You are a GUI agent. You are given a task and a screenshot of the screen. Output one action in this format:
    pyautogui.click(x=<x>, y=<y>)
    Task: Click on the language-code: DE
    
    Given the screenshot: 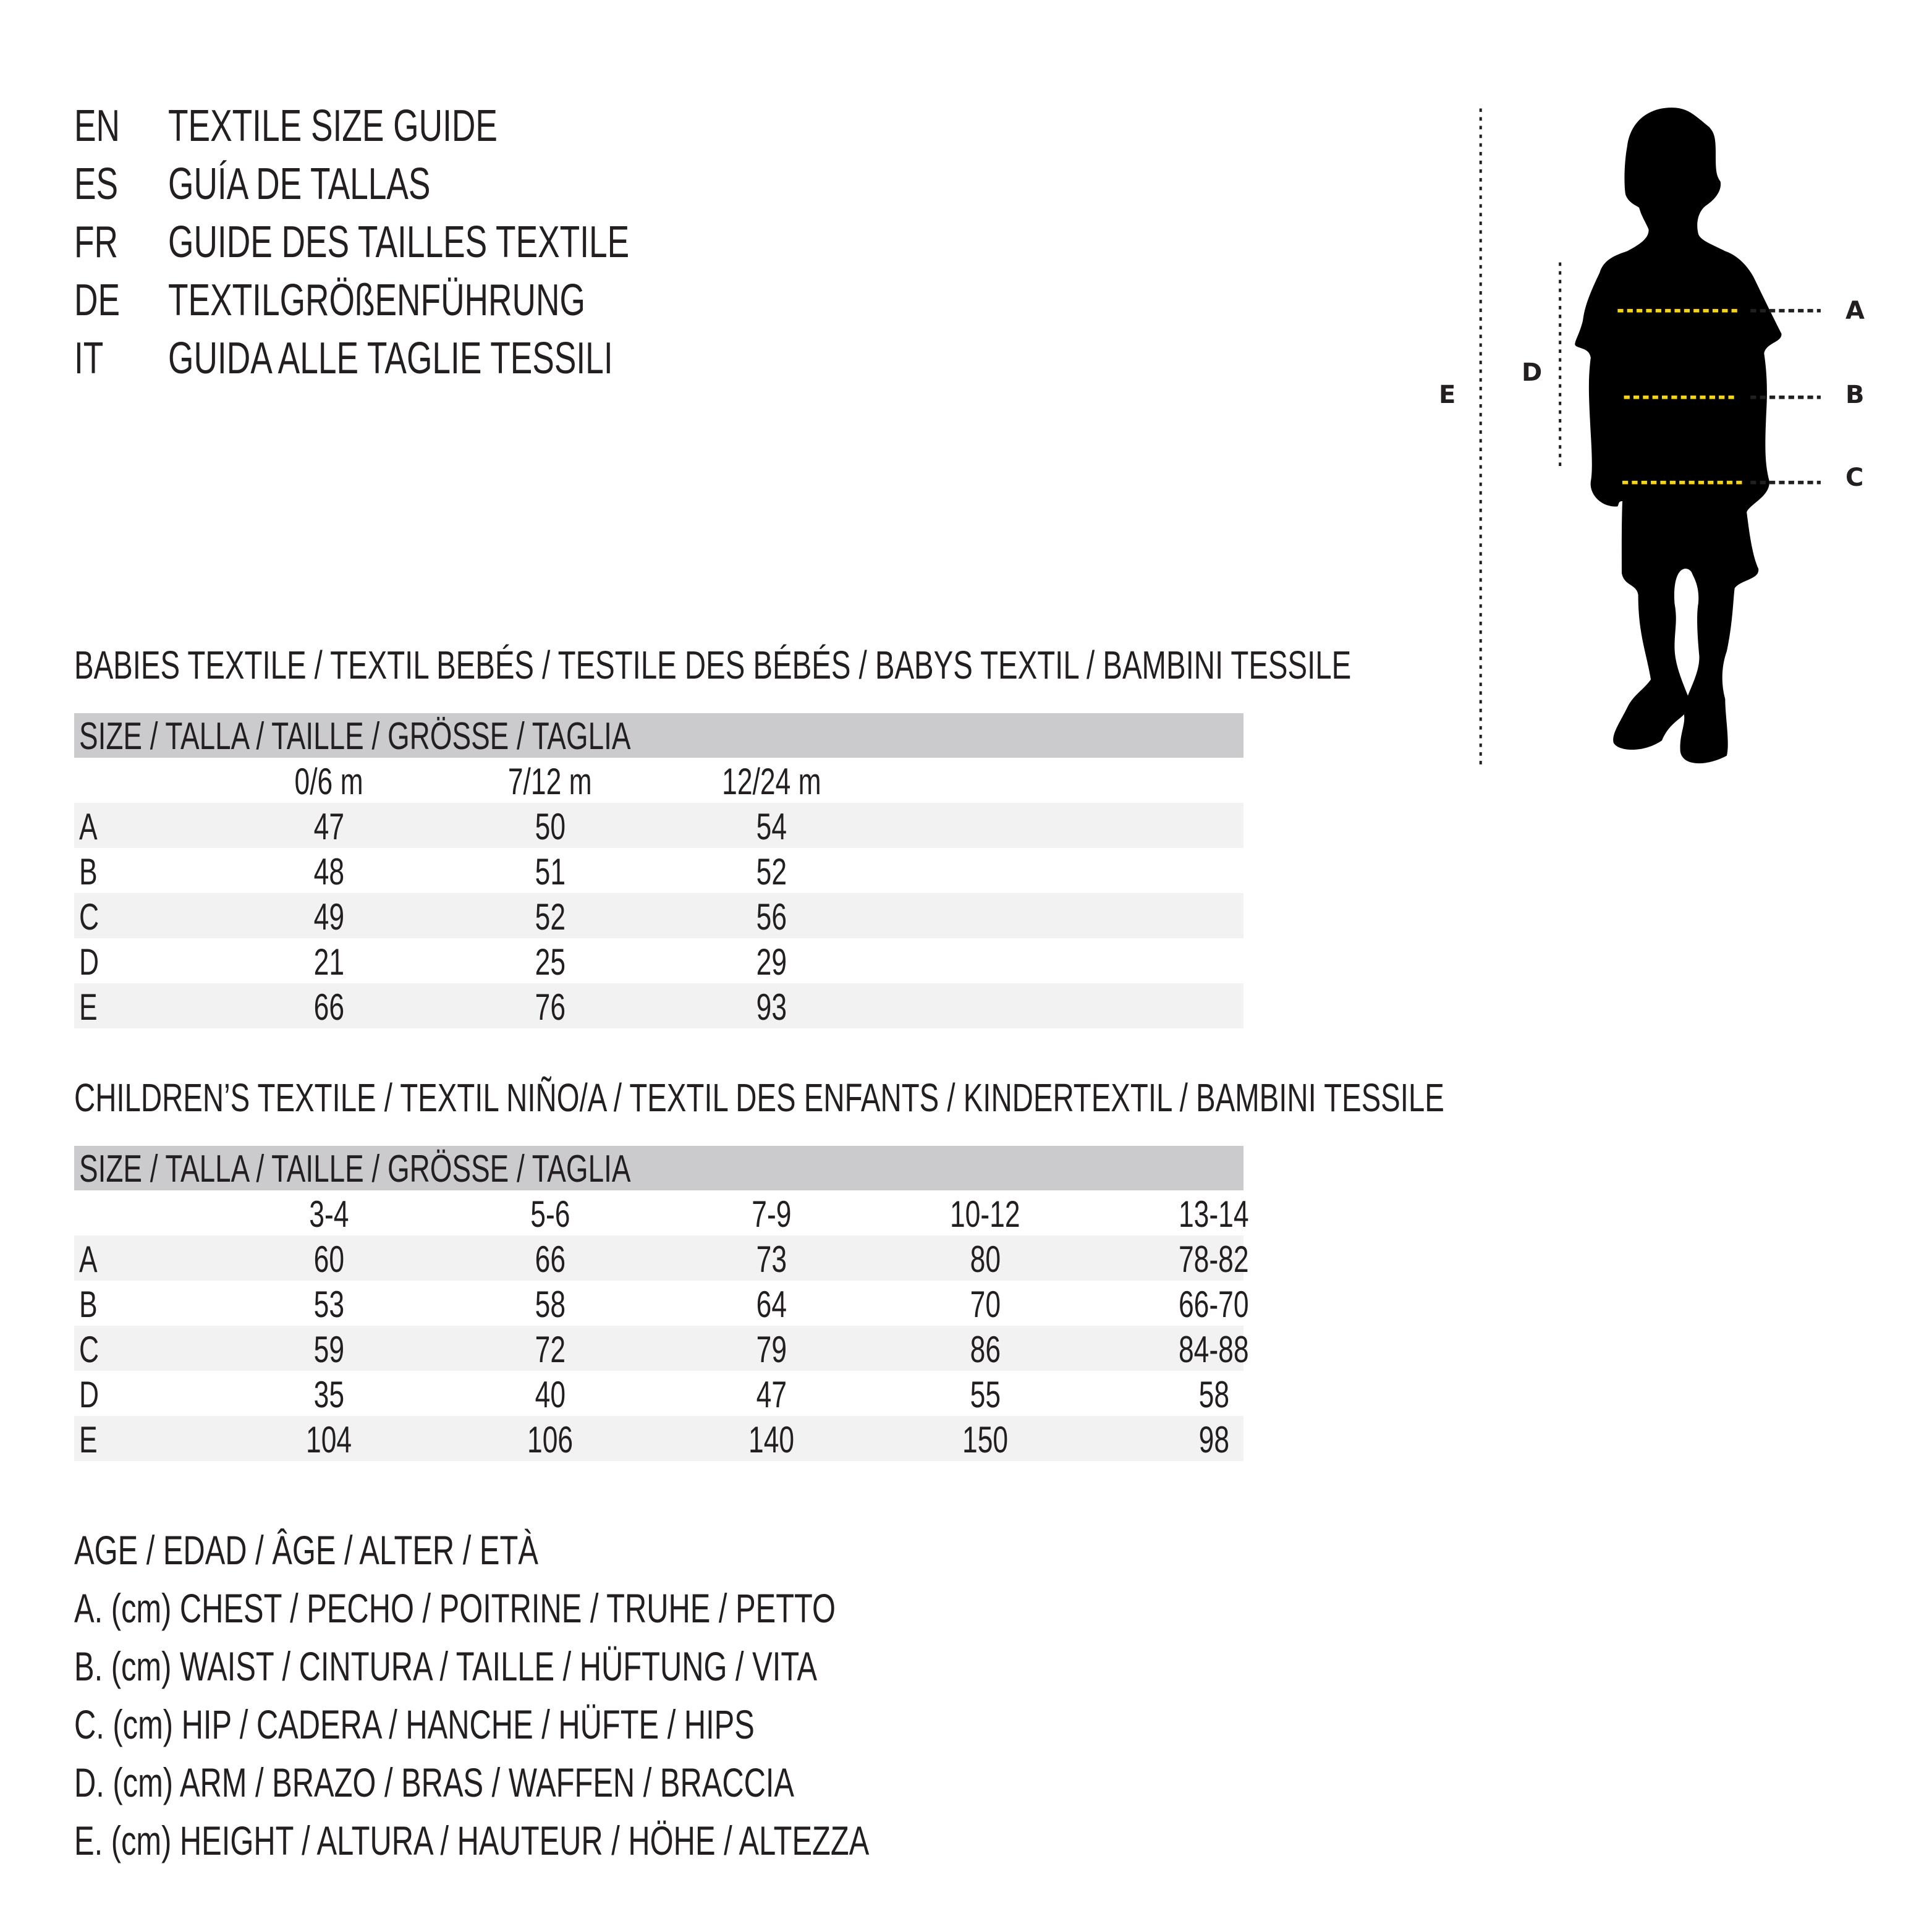 What is the action you would take?
    pyautogui.click(x=97, y=300)
    